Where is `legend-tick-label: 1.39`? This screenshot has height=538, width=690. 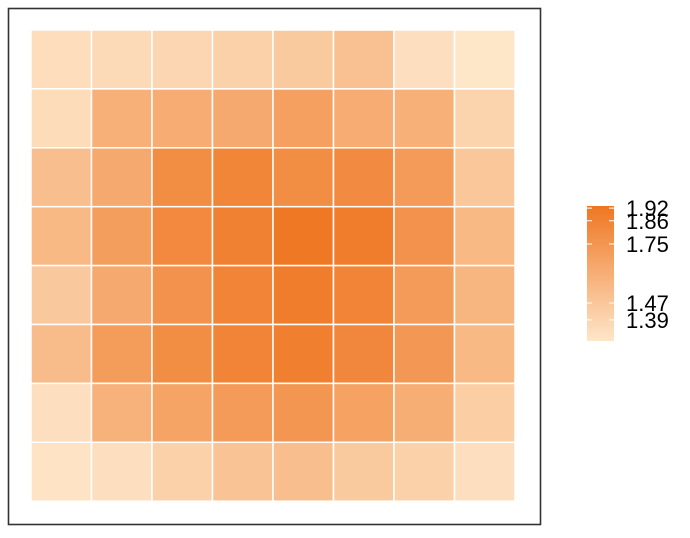
legend-tick-label: 1.39 is located at coordinates (647, 320).